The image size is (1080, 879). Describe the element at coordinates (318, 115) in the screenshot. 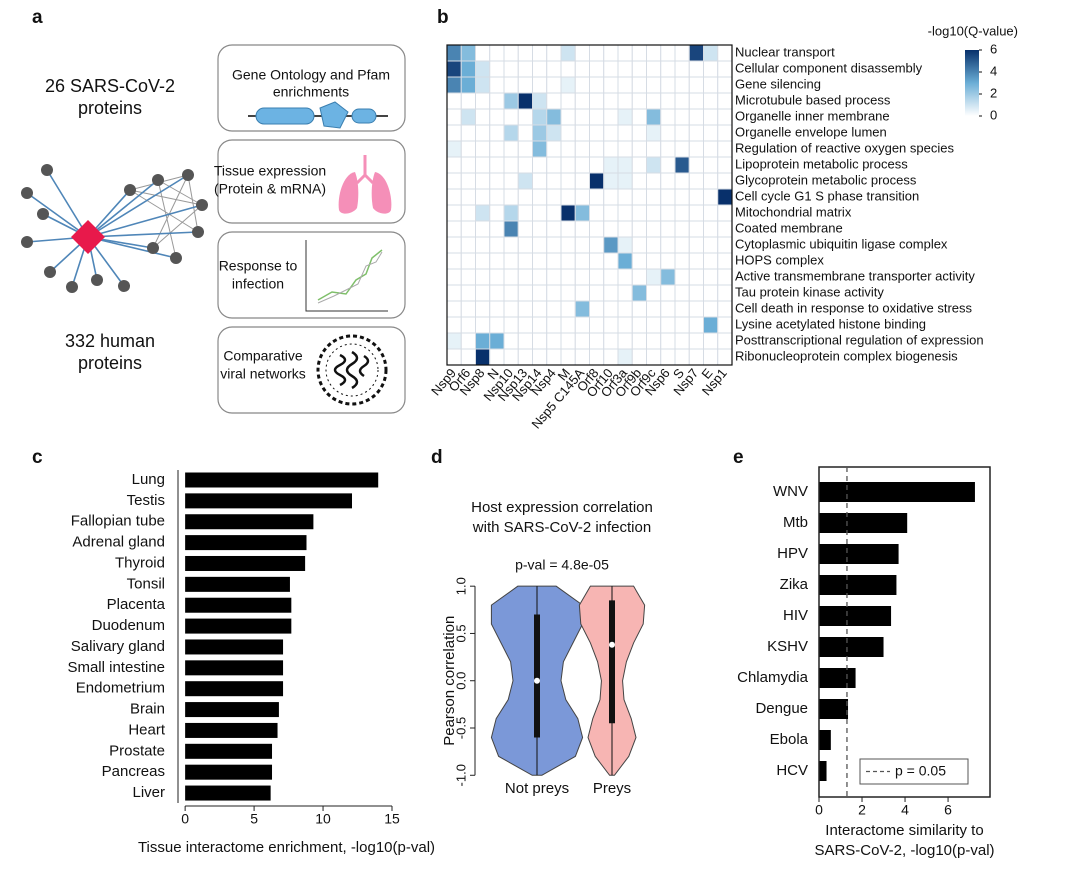

I see `domain-icon` at that location.